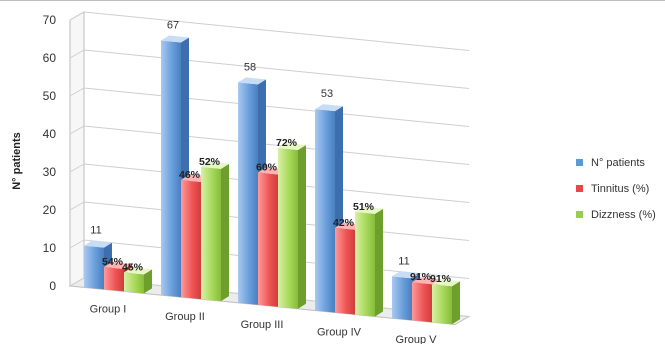 The height and width of the screenshot is (349, 665). I want to click on percent-label: 72%, so click(287, 143).